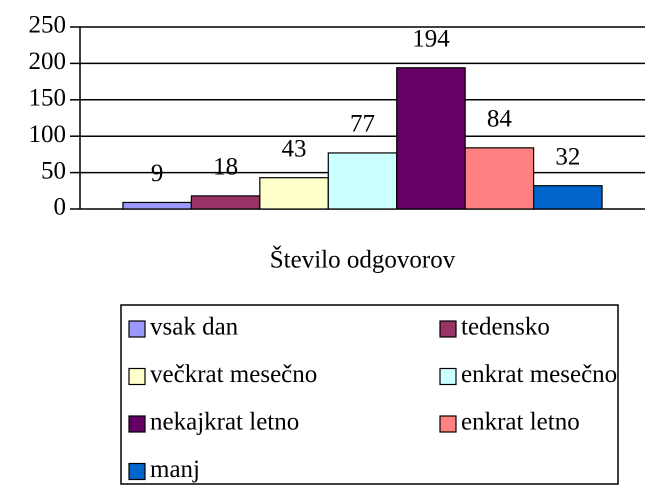  What do you see at coordinates (567, 156) in the screenshot?
I see `data-label: 32` at bounding box center [567, 156].